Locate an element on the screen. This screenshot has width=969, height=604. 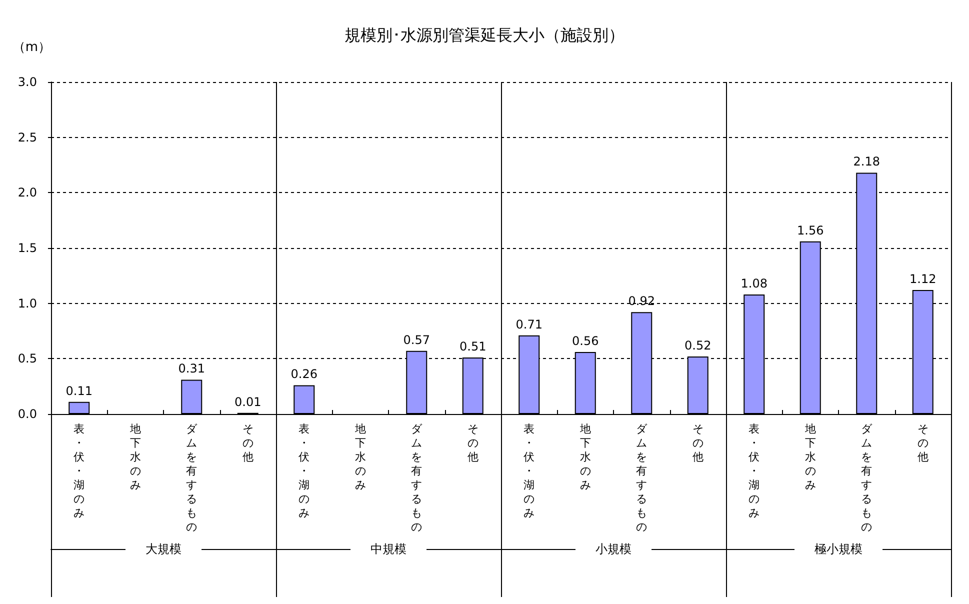
y-tick-label: 2.0 is located at coordinates (27, 193).